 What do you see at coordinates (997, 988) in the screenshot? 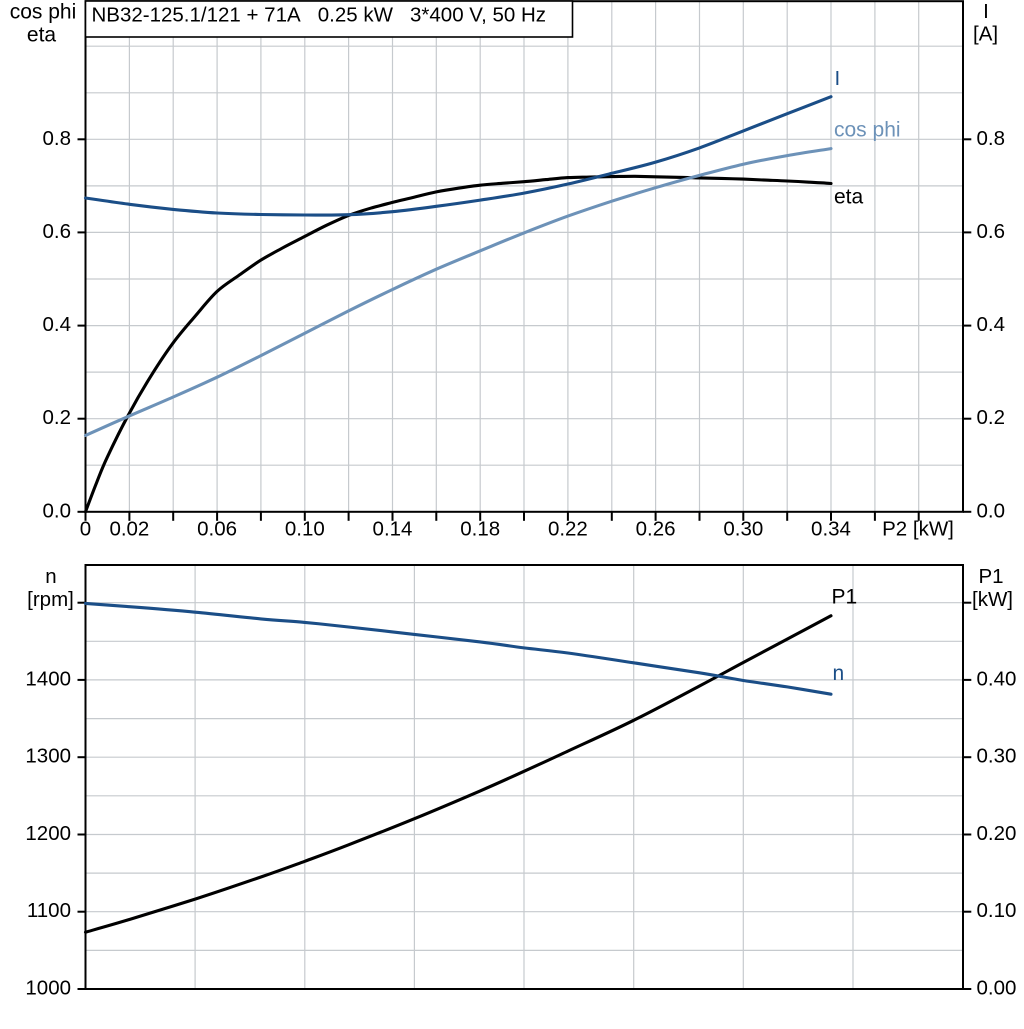
I see `svg-text: 0.00` at bounding box center [997, 988].